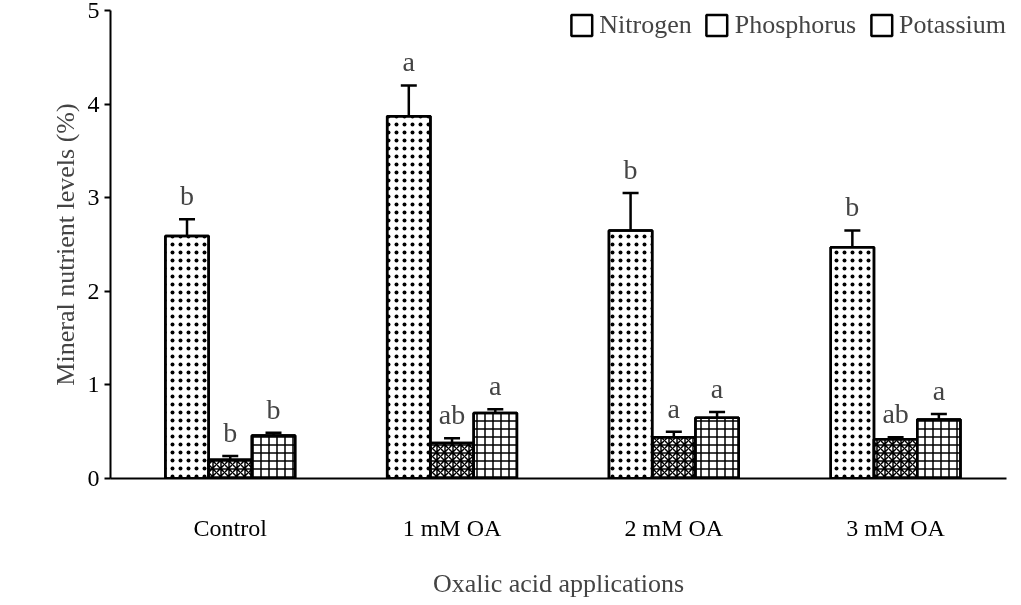  What do you see at coordinates (65, 244) in the screenshot?
I see `y-axis-title: Mineral nutrient levels (%)` at bounding box center [65, 244].